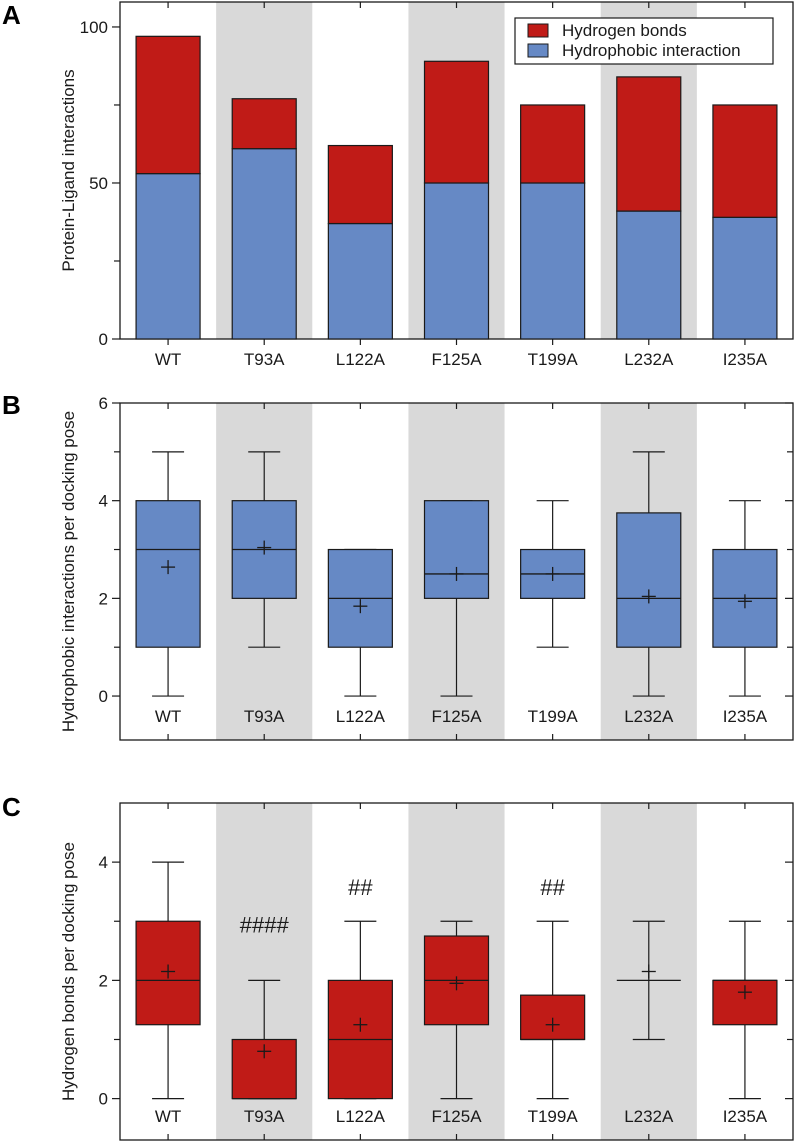 This screenshot has height=1142, width=796. I want to click on legend-label: Hydrogen bonds, so click(624, 30).